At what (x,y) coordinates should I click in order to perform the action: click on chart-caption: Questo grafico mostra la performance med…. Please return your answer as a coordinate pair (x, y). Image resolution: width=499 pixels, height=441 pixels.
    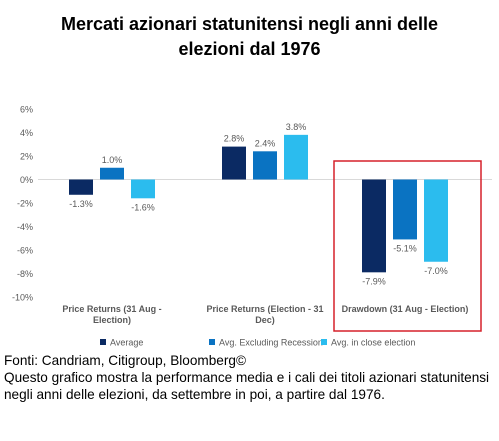
    Looking at the image, I should click on (247, 386).